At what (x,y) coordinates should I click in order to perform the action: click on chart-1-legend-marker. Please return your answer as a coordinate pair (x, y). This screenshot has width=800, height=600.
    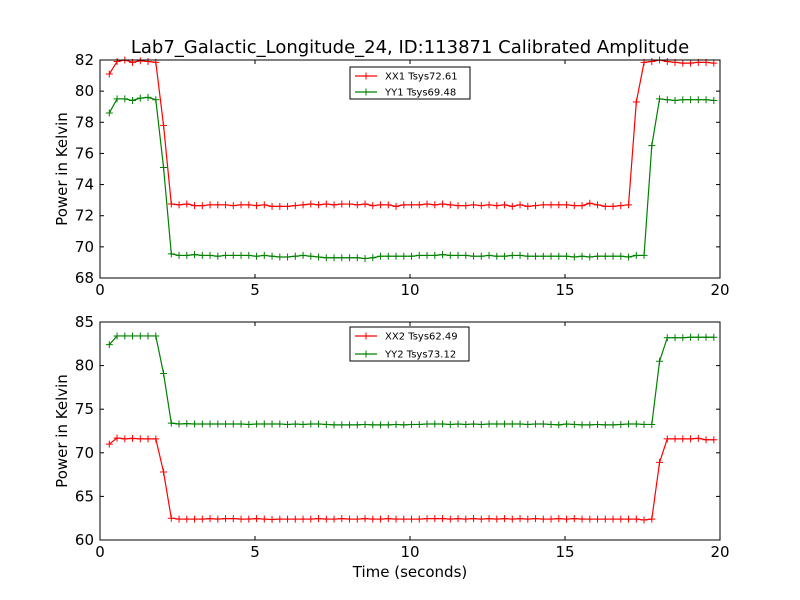
    Looking at the image, I should click on (366, 76).